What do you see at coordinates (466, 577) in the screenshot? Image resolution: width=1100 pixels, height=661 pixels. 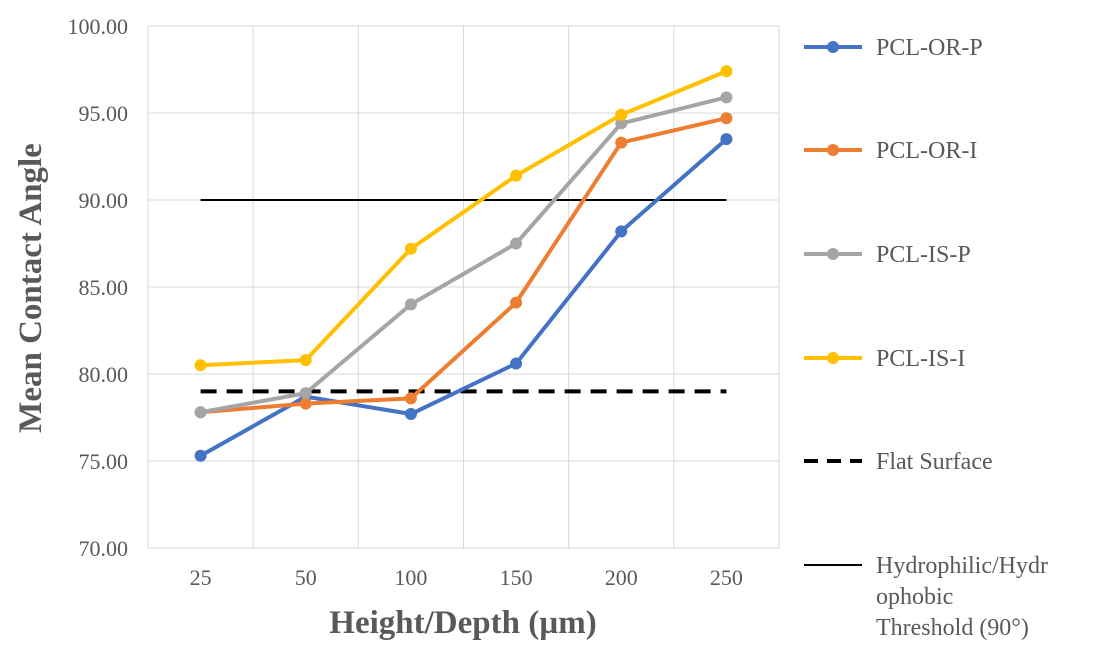 I see `x-tick-labels: 25 50 100 150 200 250` at bounding box center [466, 577].